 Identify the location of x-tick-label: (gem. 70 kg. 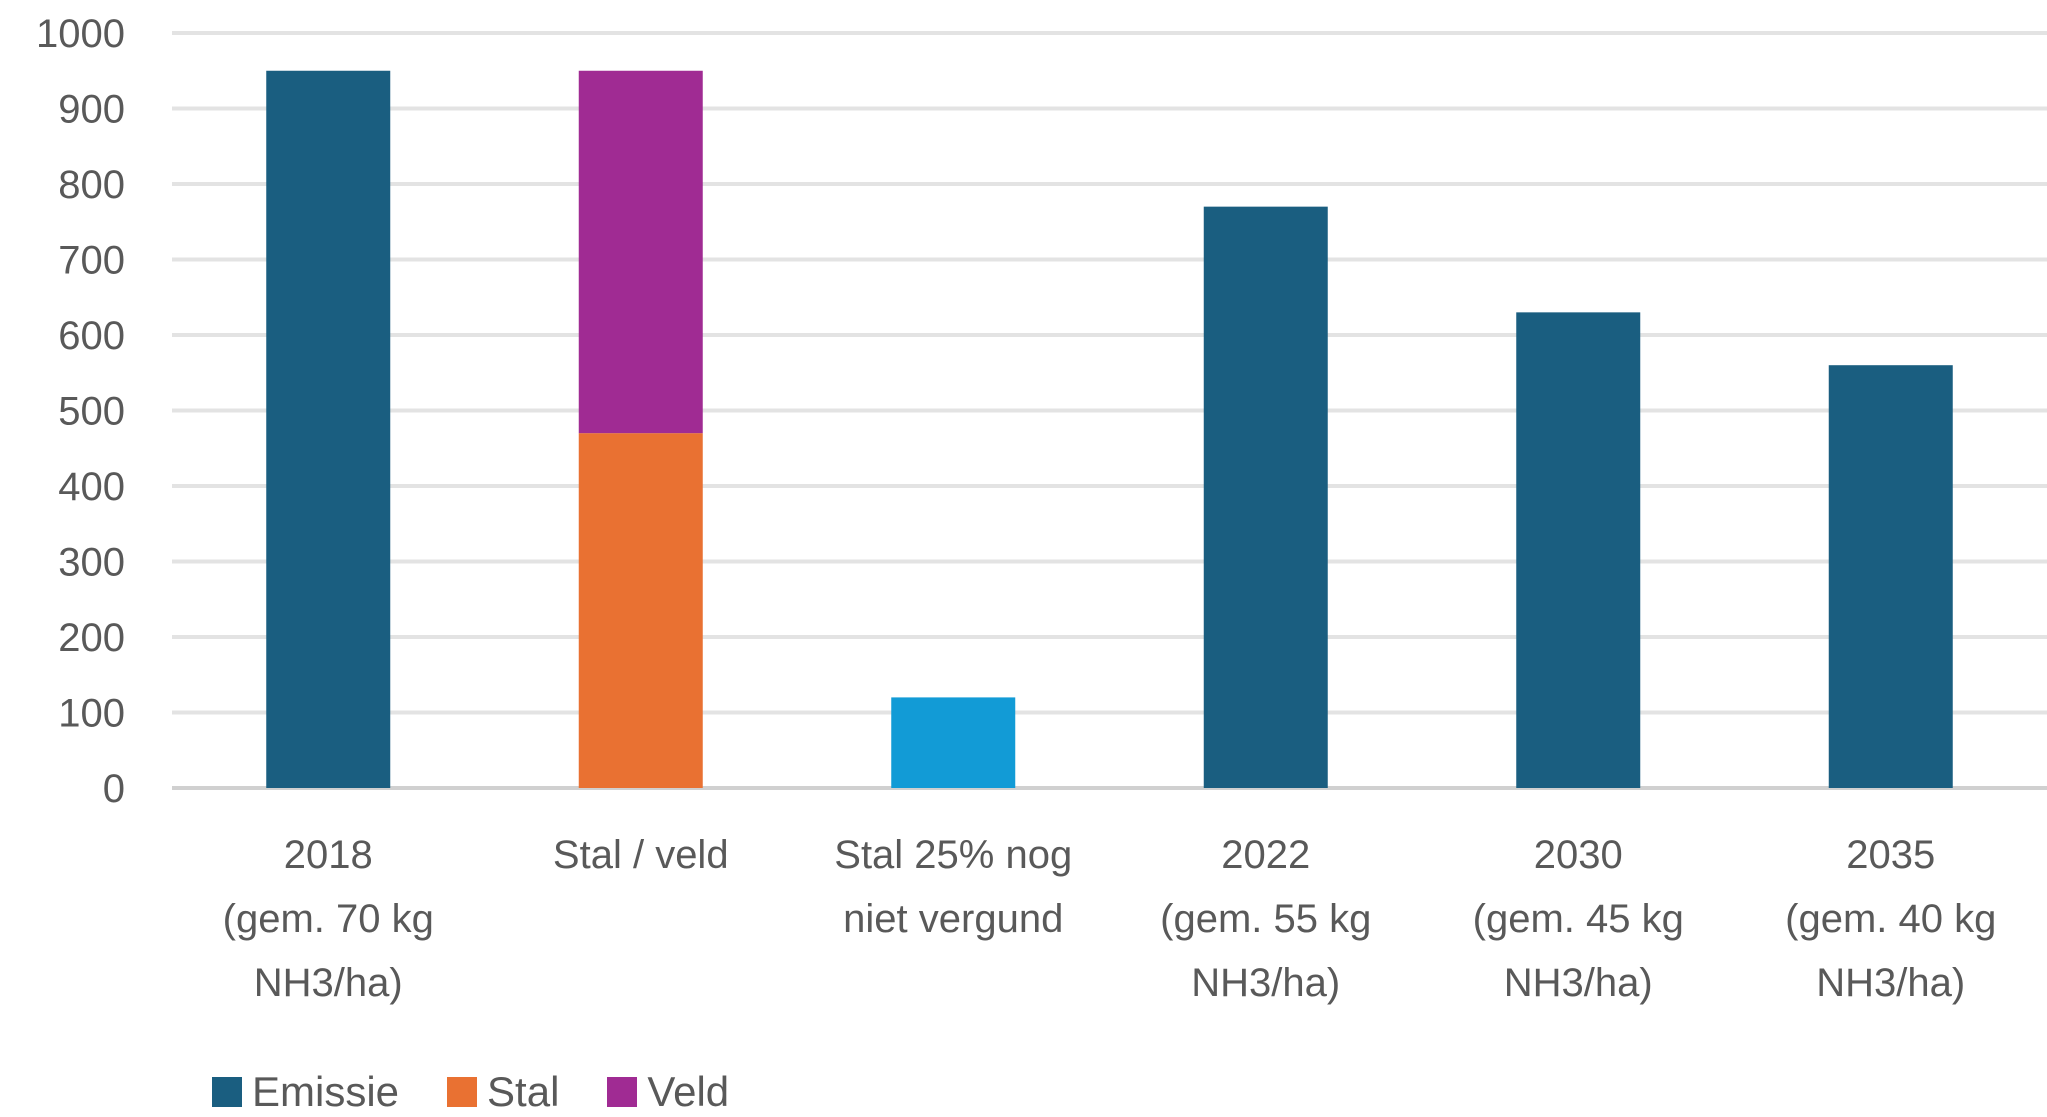
(328, 919).